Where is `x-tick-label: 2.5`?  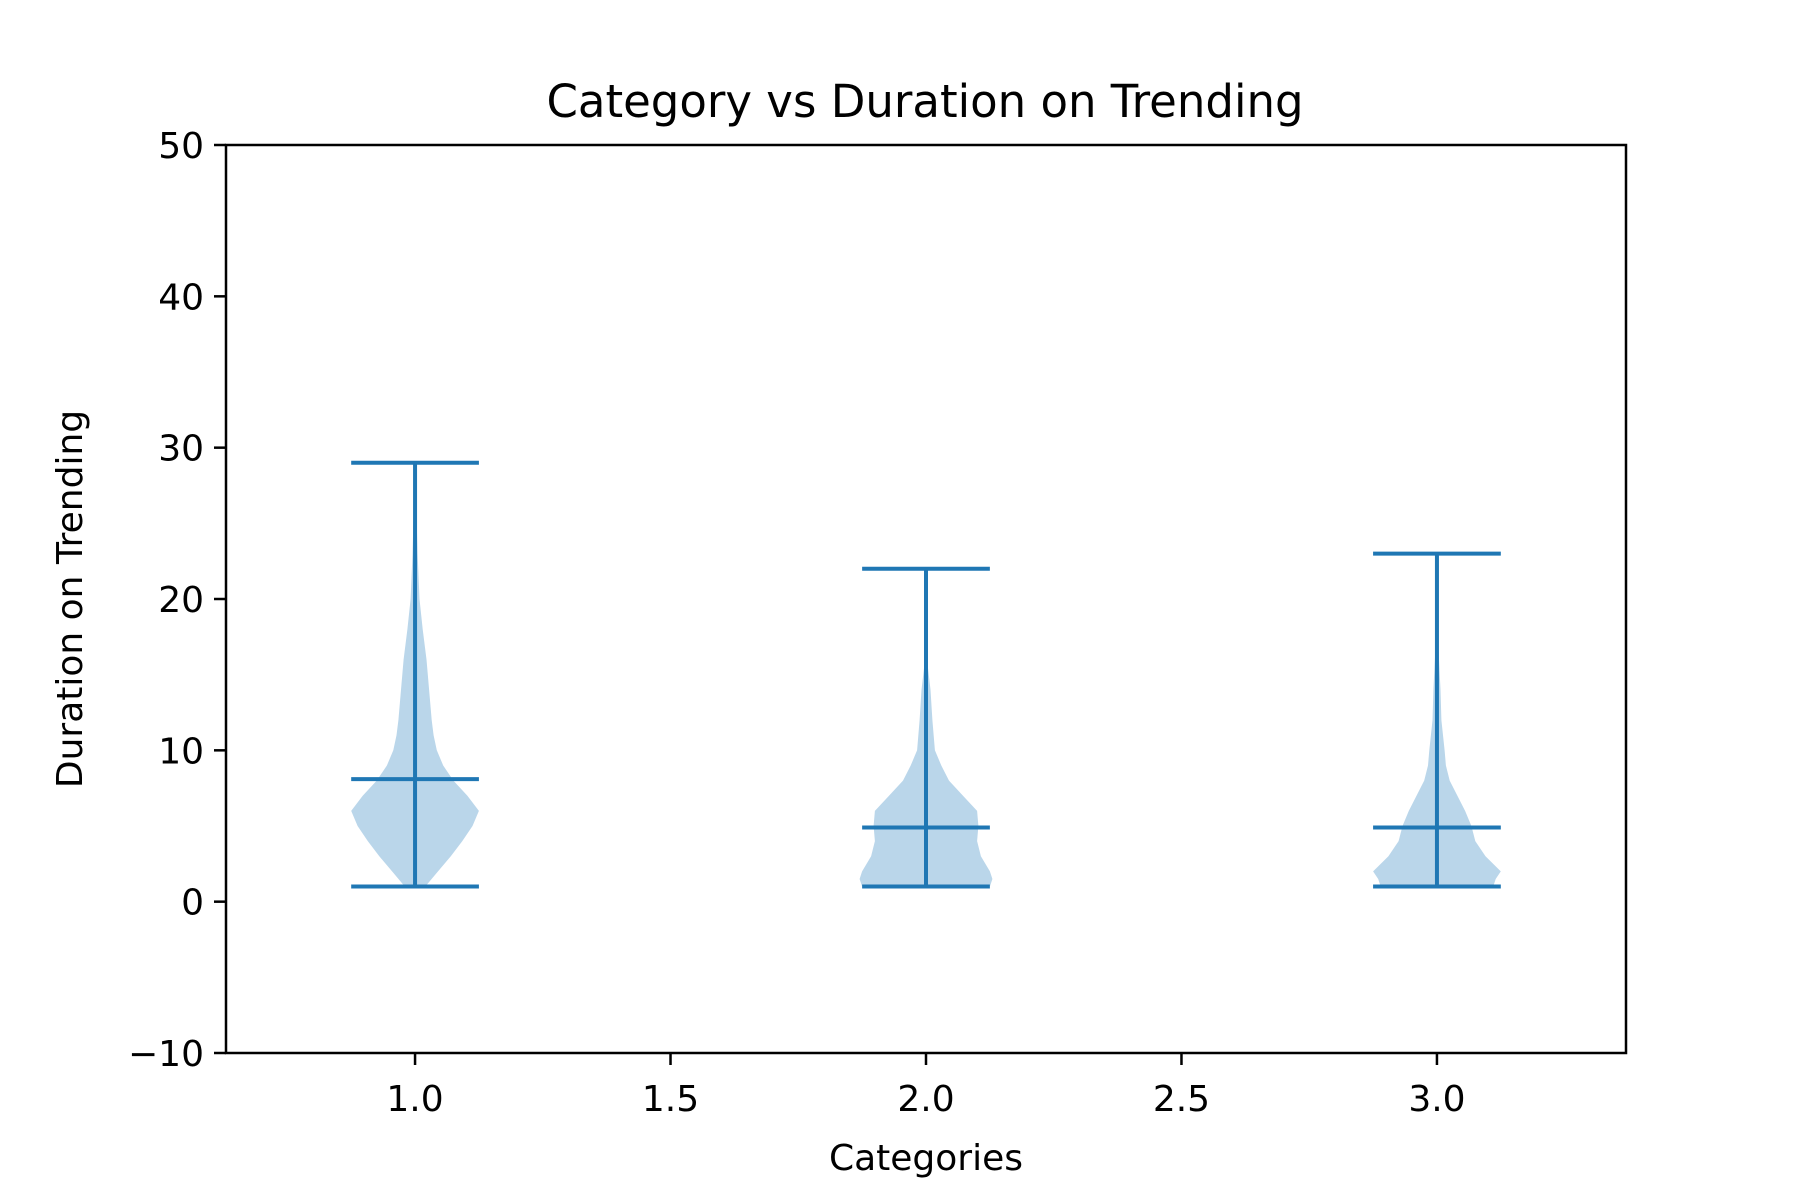 x-tick-label: 2.5 is located at coordinates (1181, 1099).